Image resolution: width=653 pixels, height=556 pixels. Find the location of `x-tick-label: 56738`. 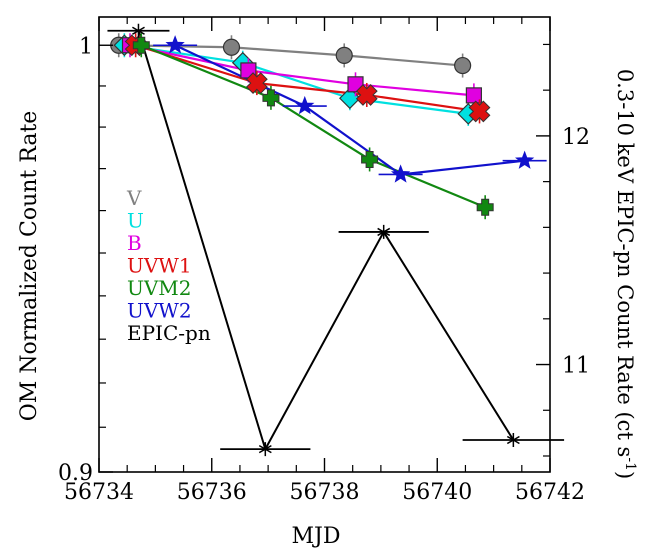

x-tick-label: 56738 is located at coordinates (325, 492).